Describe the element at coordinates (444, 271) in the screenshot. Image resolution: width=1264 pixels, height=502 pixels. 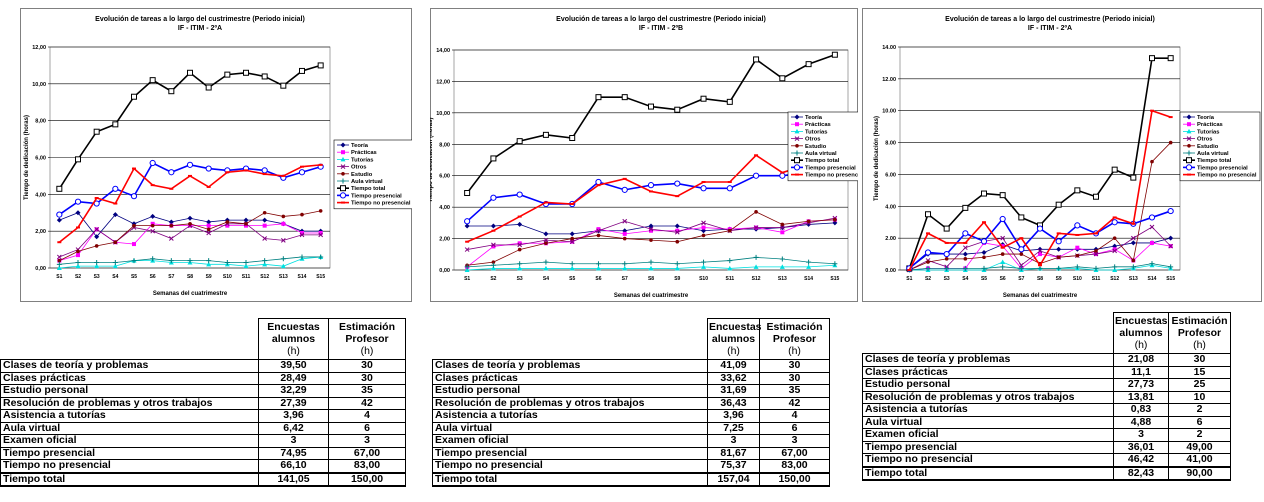
I see `y-tick-label: 0,00` at that location.